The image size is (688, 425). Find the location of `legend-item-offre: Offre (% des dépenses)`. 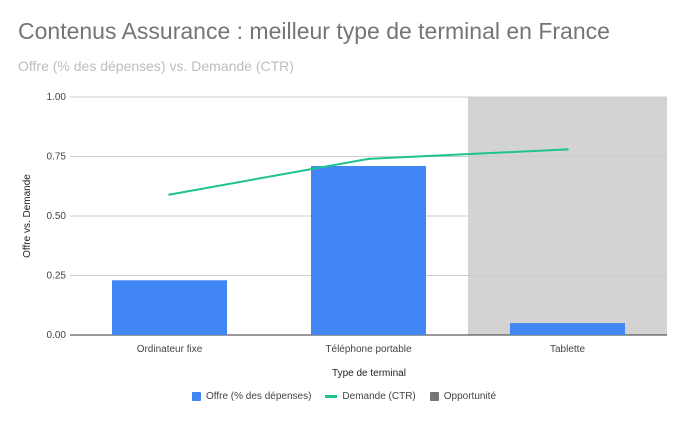

legend-item-offre: Offre (% des dépenses) is located at coordinates (251, 396).